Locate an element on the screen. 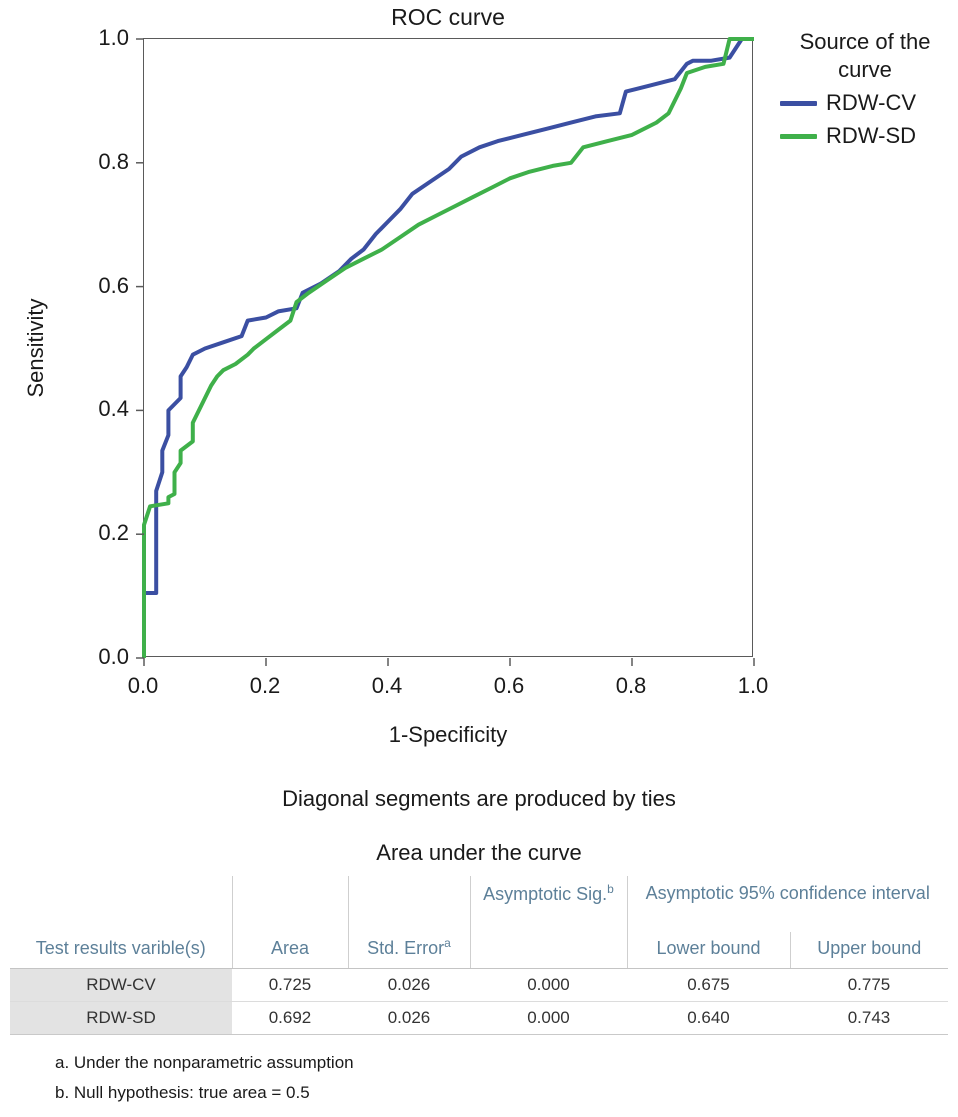  table-title: Area under the curve is located at coordinates (479, 852).